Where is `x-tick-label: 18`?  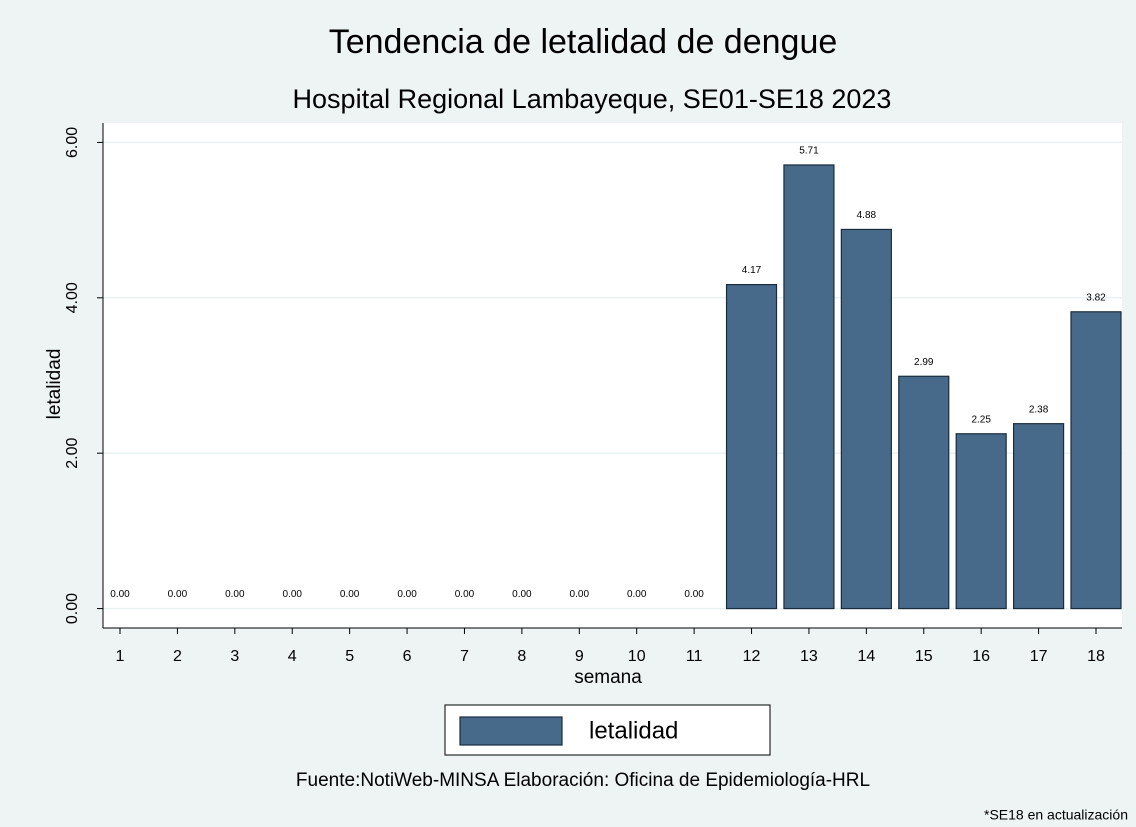 x-tick-label: 18 is located at coordinates (1096, 656).